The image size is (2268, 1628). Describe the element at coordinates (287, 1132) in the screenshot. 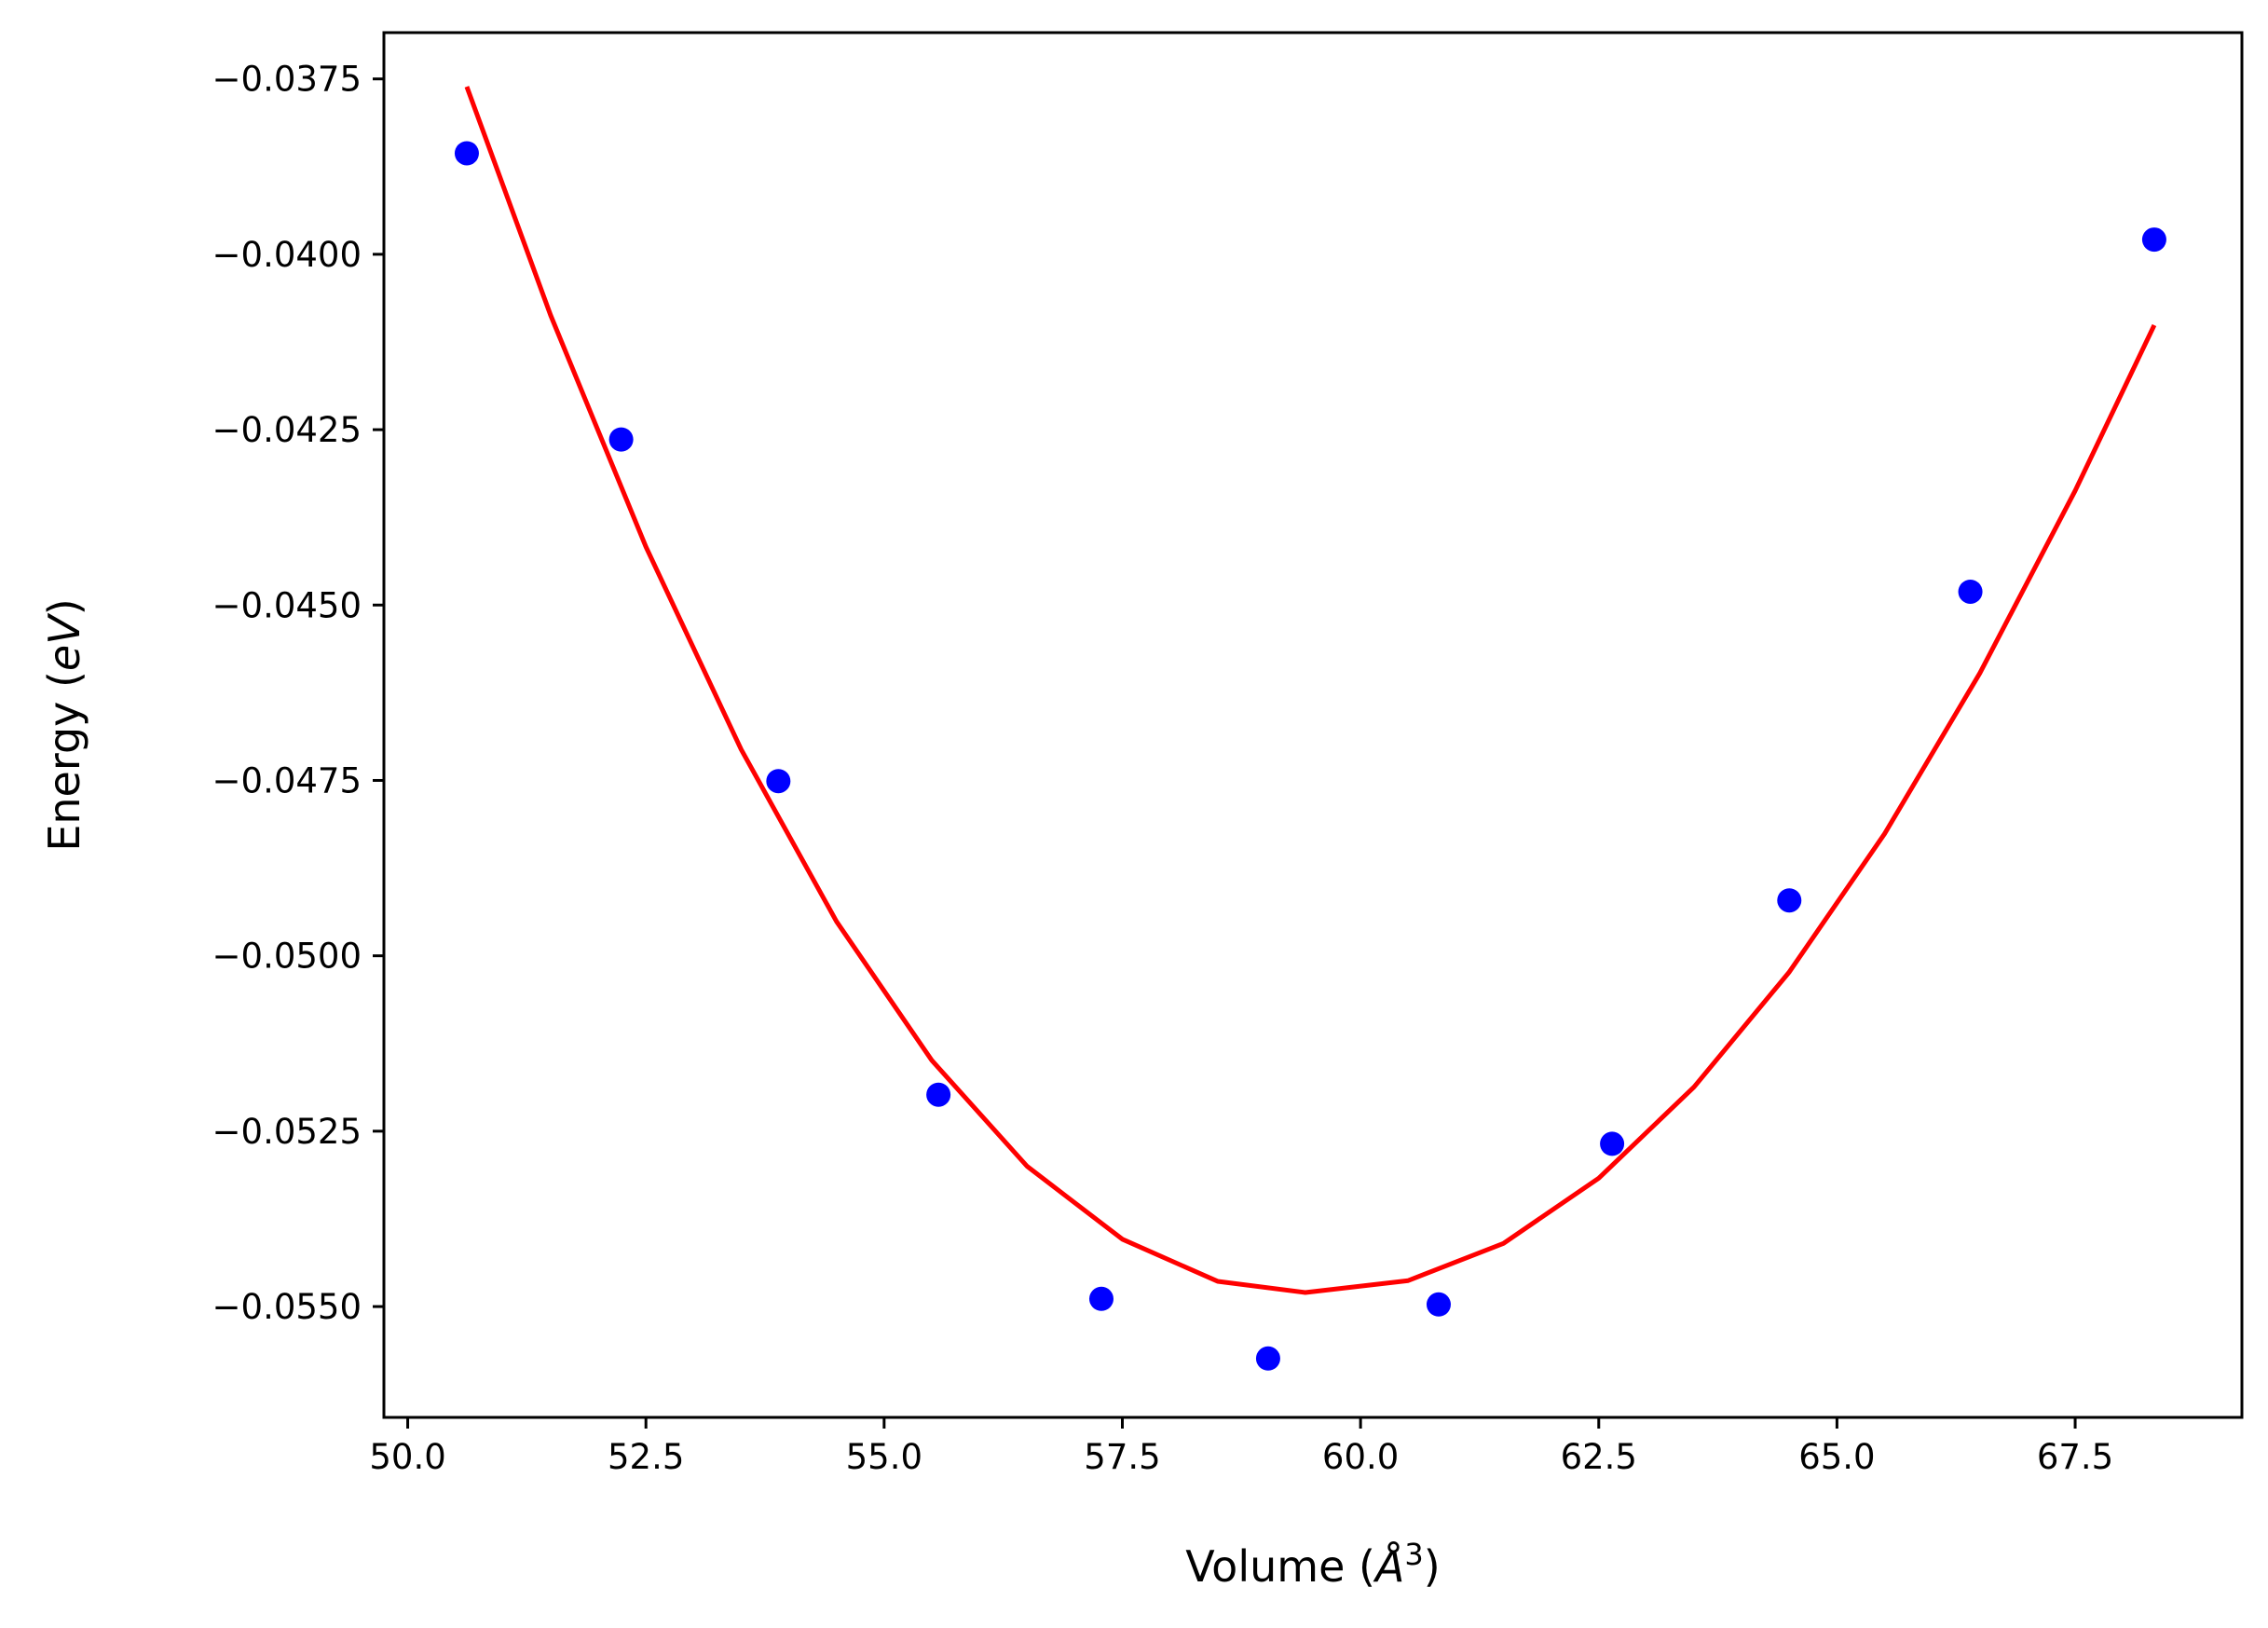

I see `y-tick-label: −0.0525` at that location.